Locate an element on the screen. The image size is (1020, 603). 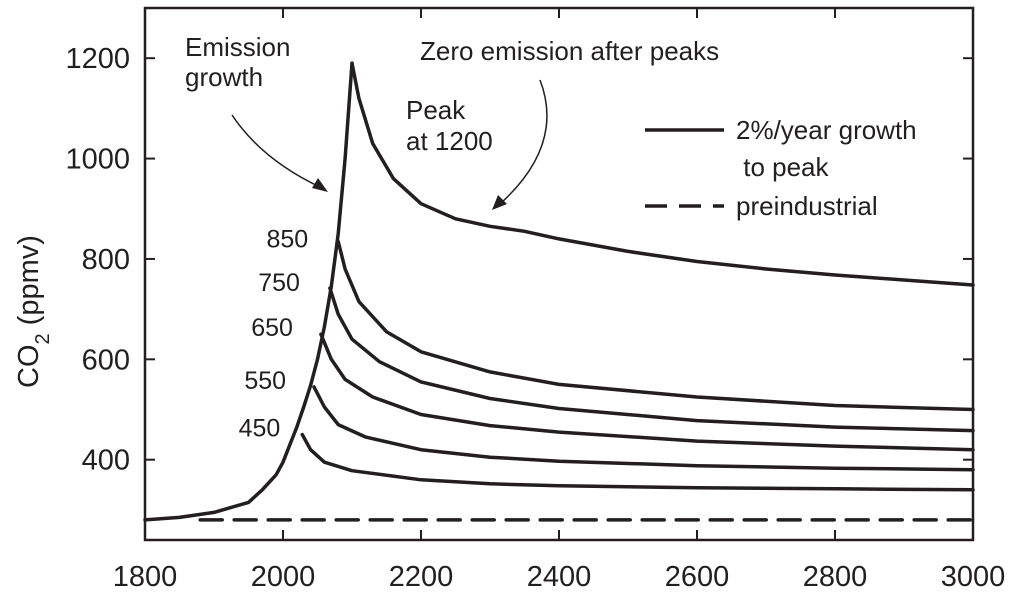
y-axis-title-main: CO is located at coordinates (29, 367).